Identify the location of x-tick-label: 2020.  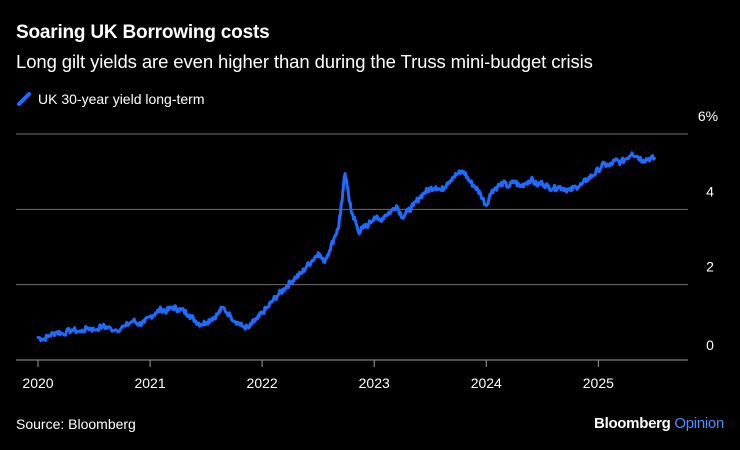
(37, 383).